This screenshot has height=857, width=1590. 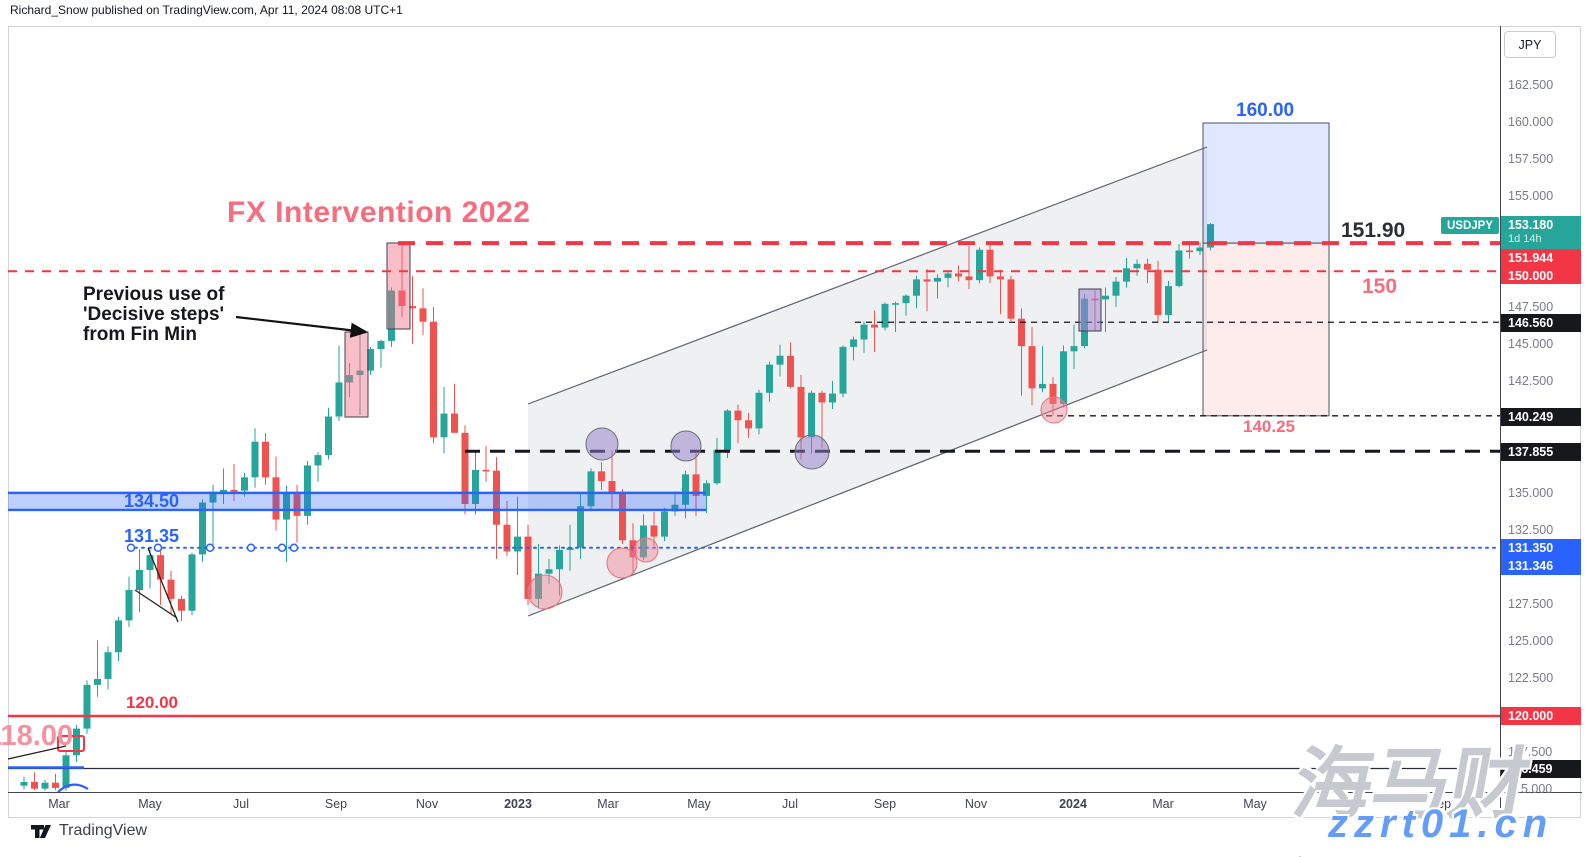 I want to click on time-tick: May, so click(x=1255, y=804).